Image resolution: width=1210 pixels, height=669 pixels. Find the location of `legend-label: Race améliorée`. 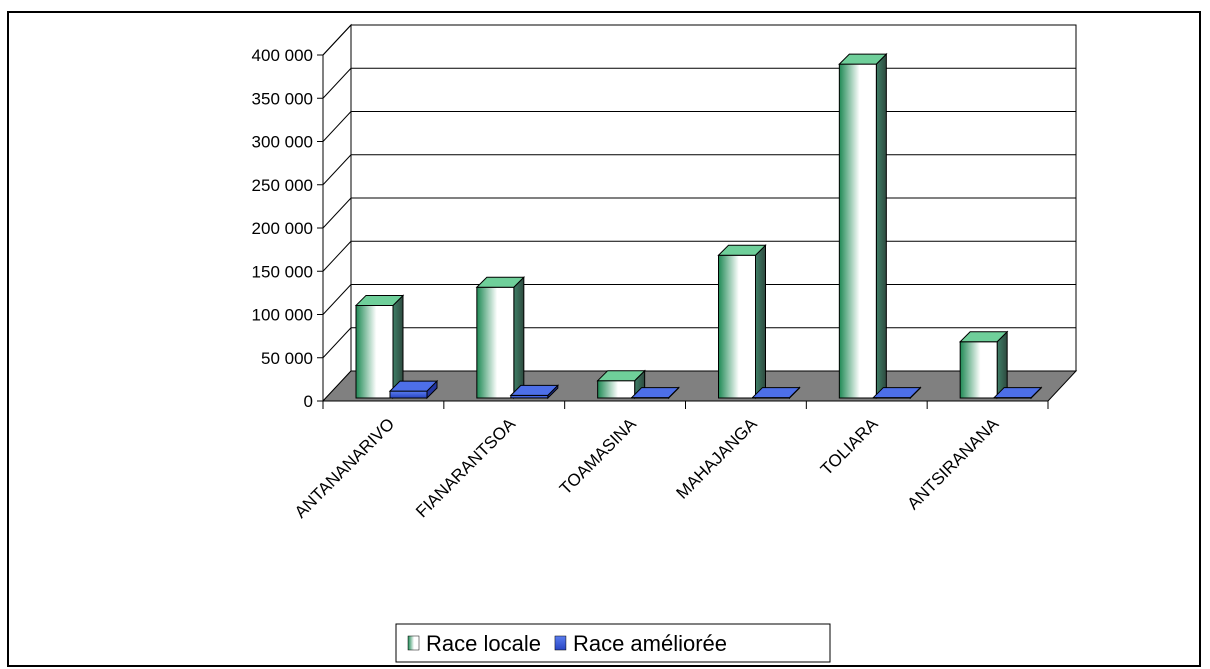

legend-label: Race améliorée is located at coordinates (650, 643).